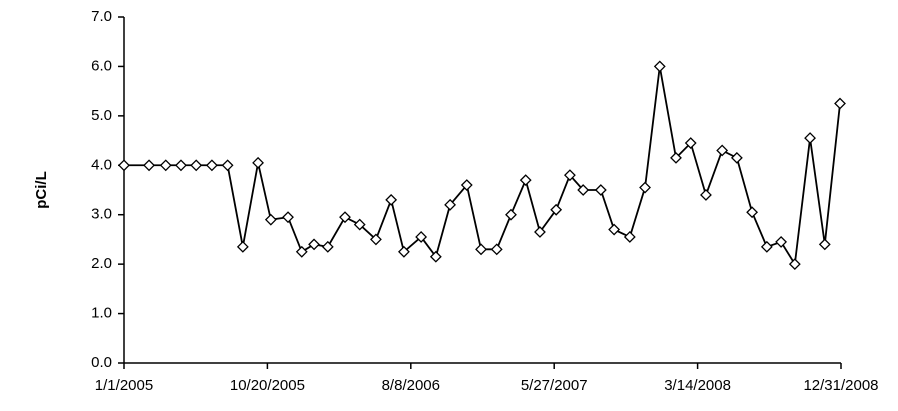 Image resolution: width=898 pixels, height=411 pixels. What do you see at coordinates (267, 385) in the screenshot?
I see `x-tick-label: 10/20/2005` at bounding box center [267, 385].